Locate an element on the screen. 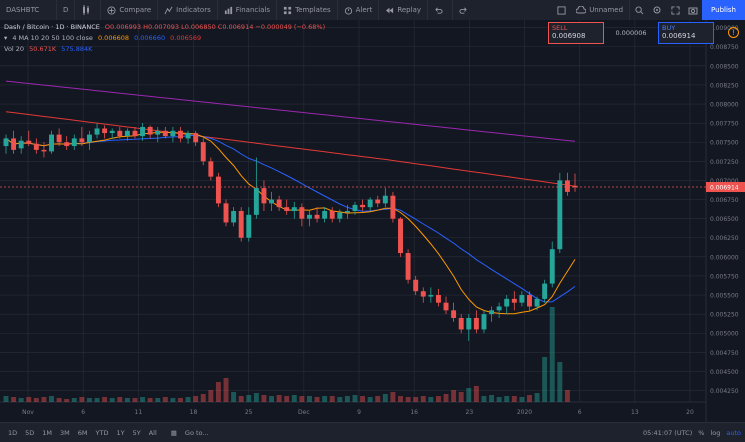 The width and height of the screenshot is (745, 442). interval-selector: D is located at coordinates (66, 10).